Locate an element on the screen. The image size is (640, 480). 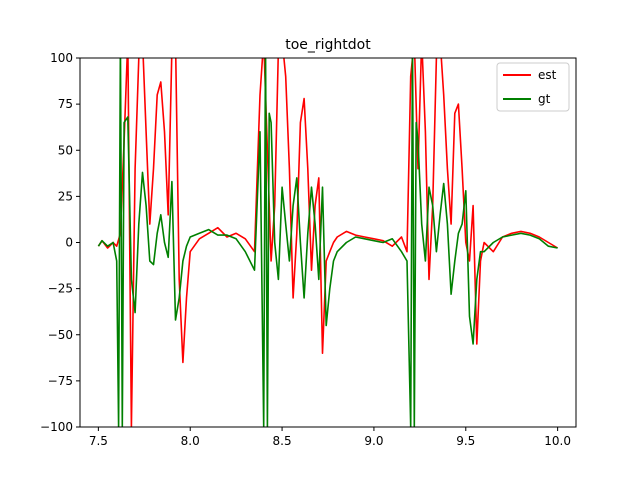
legend: est gt is located at coordinates (533, 87).